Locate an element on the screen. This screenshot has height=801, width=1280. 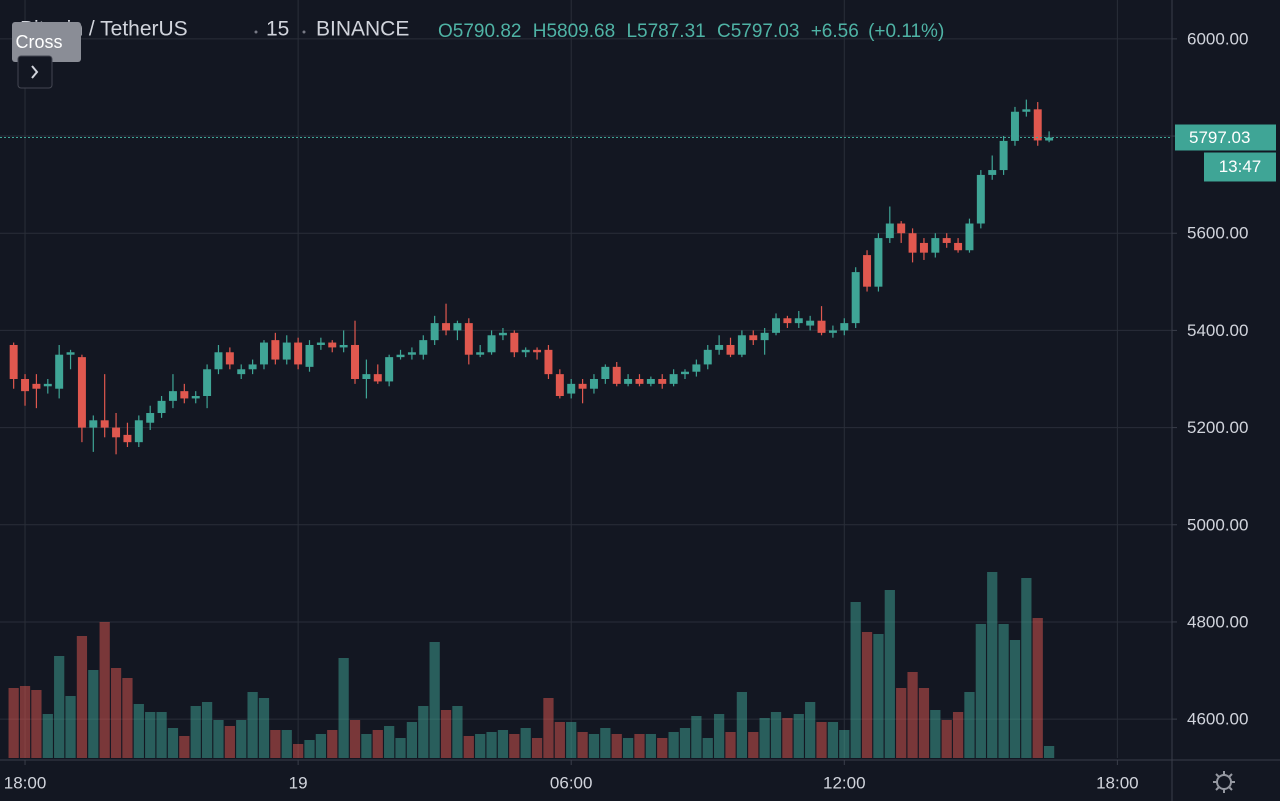
low-value: 5787.31 is located at coordinates (671, 31).